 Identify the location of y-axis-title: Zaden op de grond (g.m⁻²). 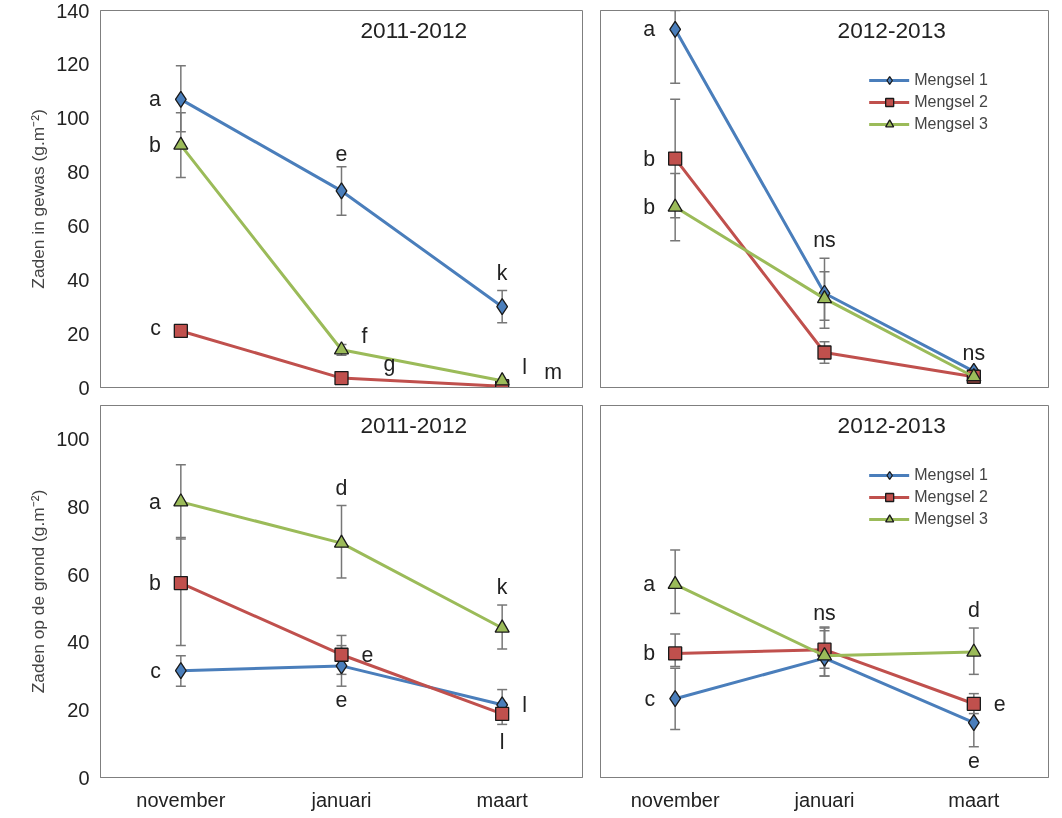
(38, 591).